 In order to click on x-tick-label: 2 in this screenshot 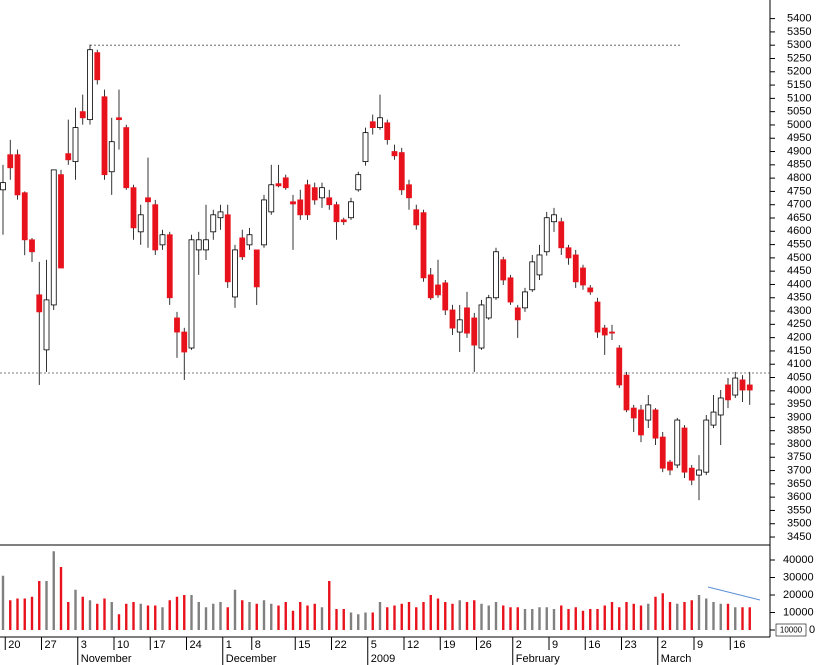, I will do `click(664, 645)`.